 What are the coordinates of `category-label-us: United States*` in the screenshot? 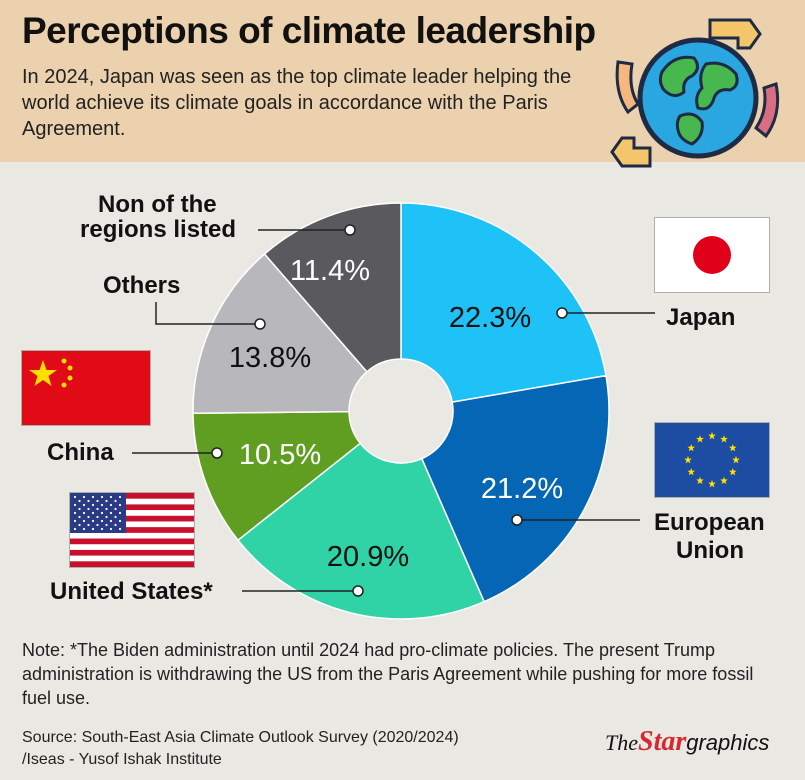 It's located at (131, 591).